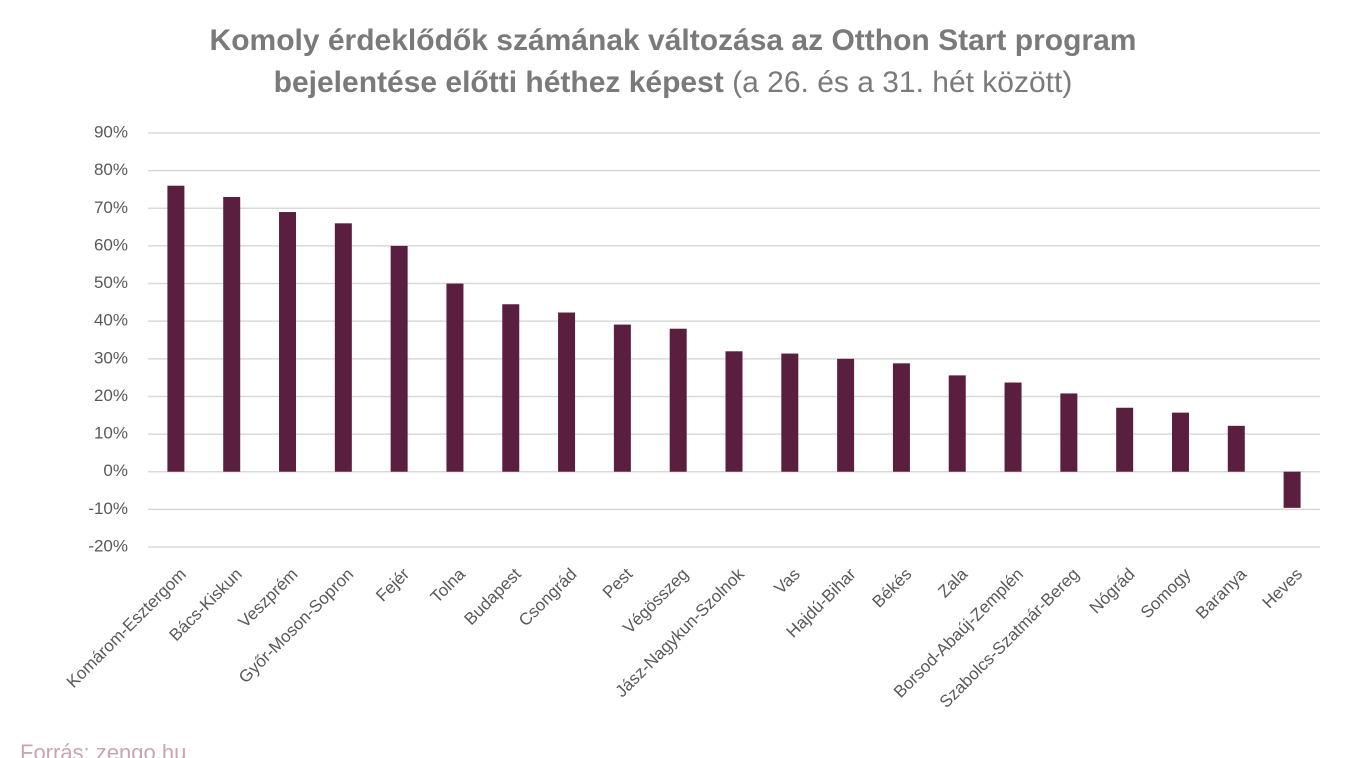 The width and height of the screenshot is (1347, 758). Describe the element at coordinates (111, 320) in the screenshot. I see `y-tick-label: 40%` at that location.